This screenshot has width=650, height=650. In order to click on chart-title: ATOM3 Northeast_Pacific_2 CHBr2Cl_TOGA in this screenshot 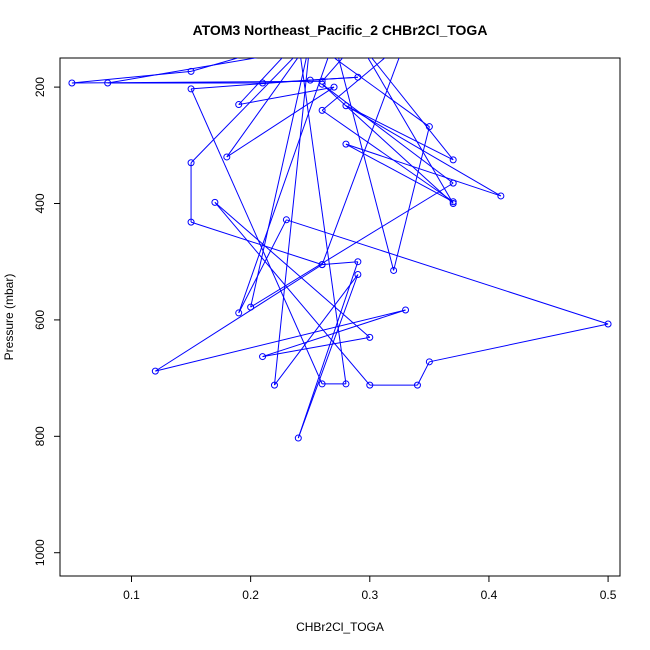, I will do `click(340, 30)`.